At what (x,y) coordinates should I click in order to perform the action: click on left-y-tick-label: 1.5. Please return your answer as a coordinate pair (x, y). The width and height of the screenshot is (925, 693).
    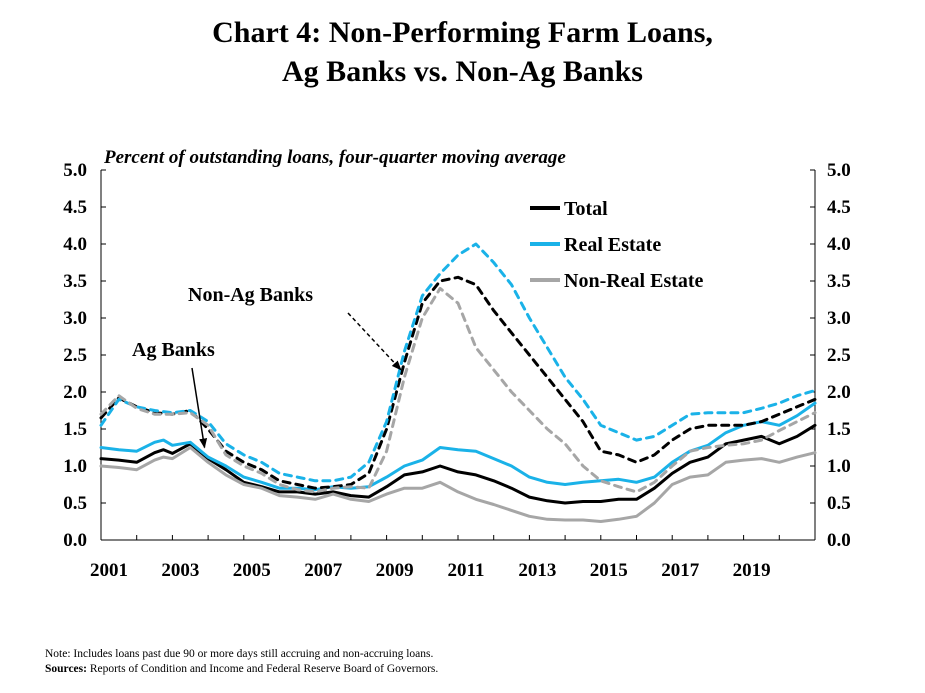
    Looking at the image, I should click on (75, 429).